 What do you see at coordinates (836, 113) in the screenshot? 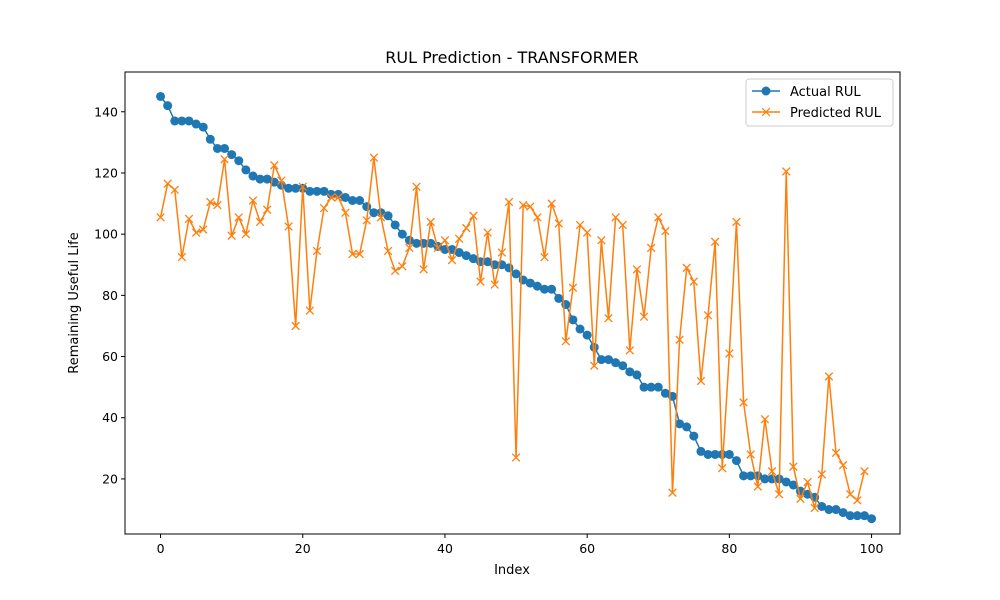
I see `legend-label-predicted: Predicted RUL` at bounding box center [836, 113].